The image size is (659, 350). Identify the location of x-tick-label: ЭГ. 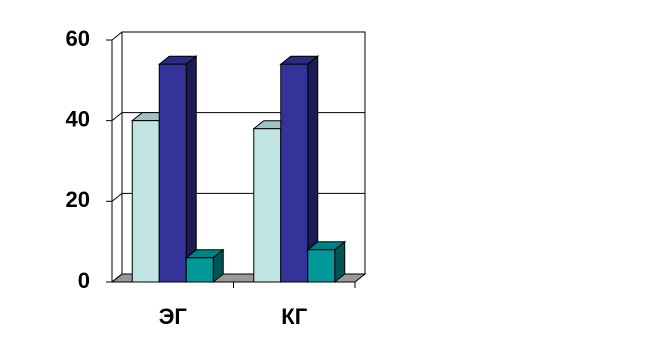
(173, 316).